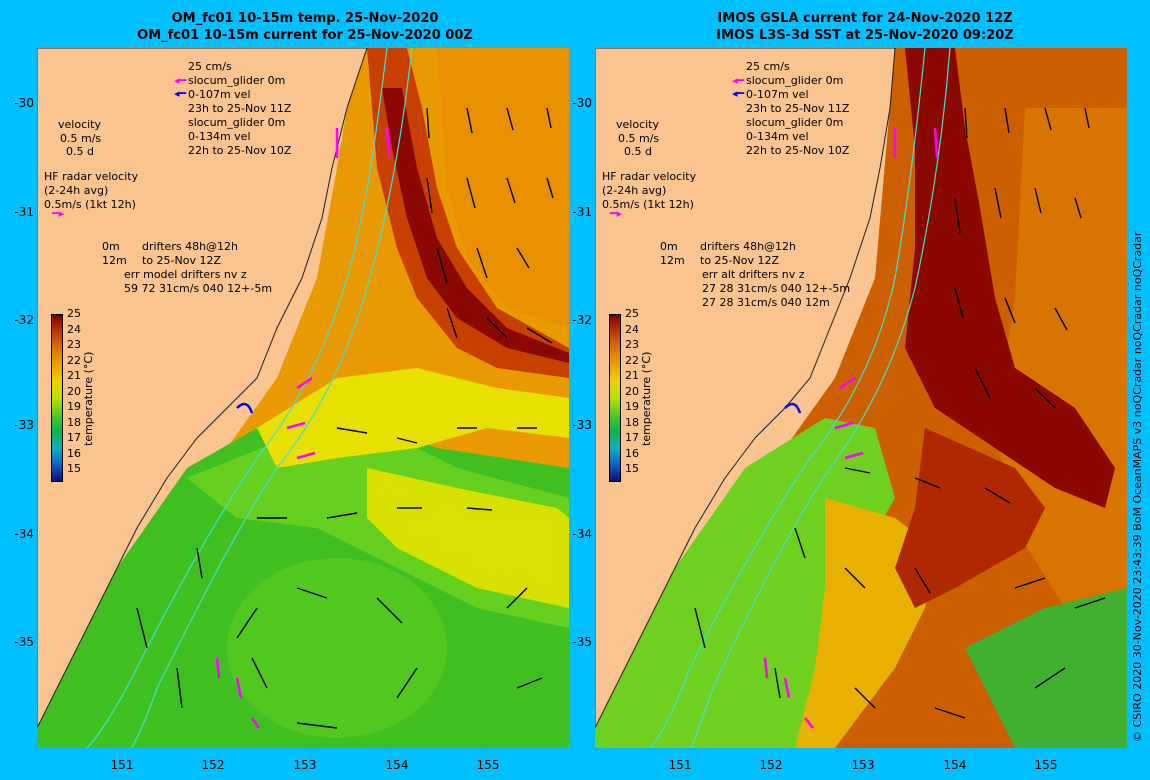  What do you see at coordinates (582, 534) in the screenshot?
I see `right-lat-label-4: -34` at bounding box center [582, 534].